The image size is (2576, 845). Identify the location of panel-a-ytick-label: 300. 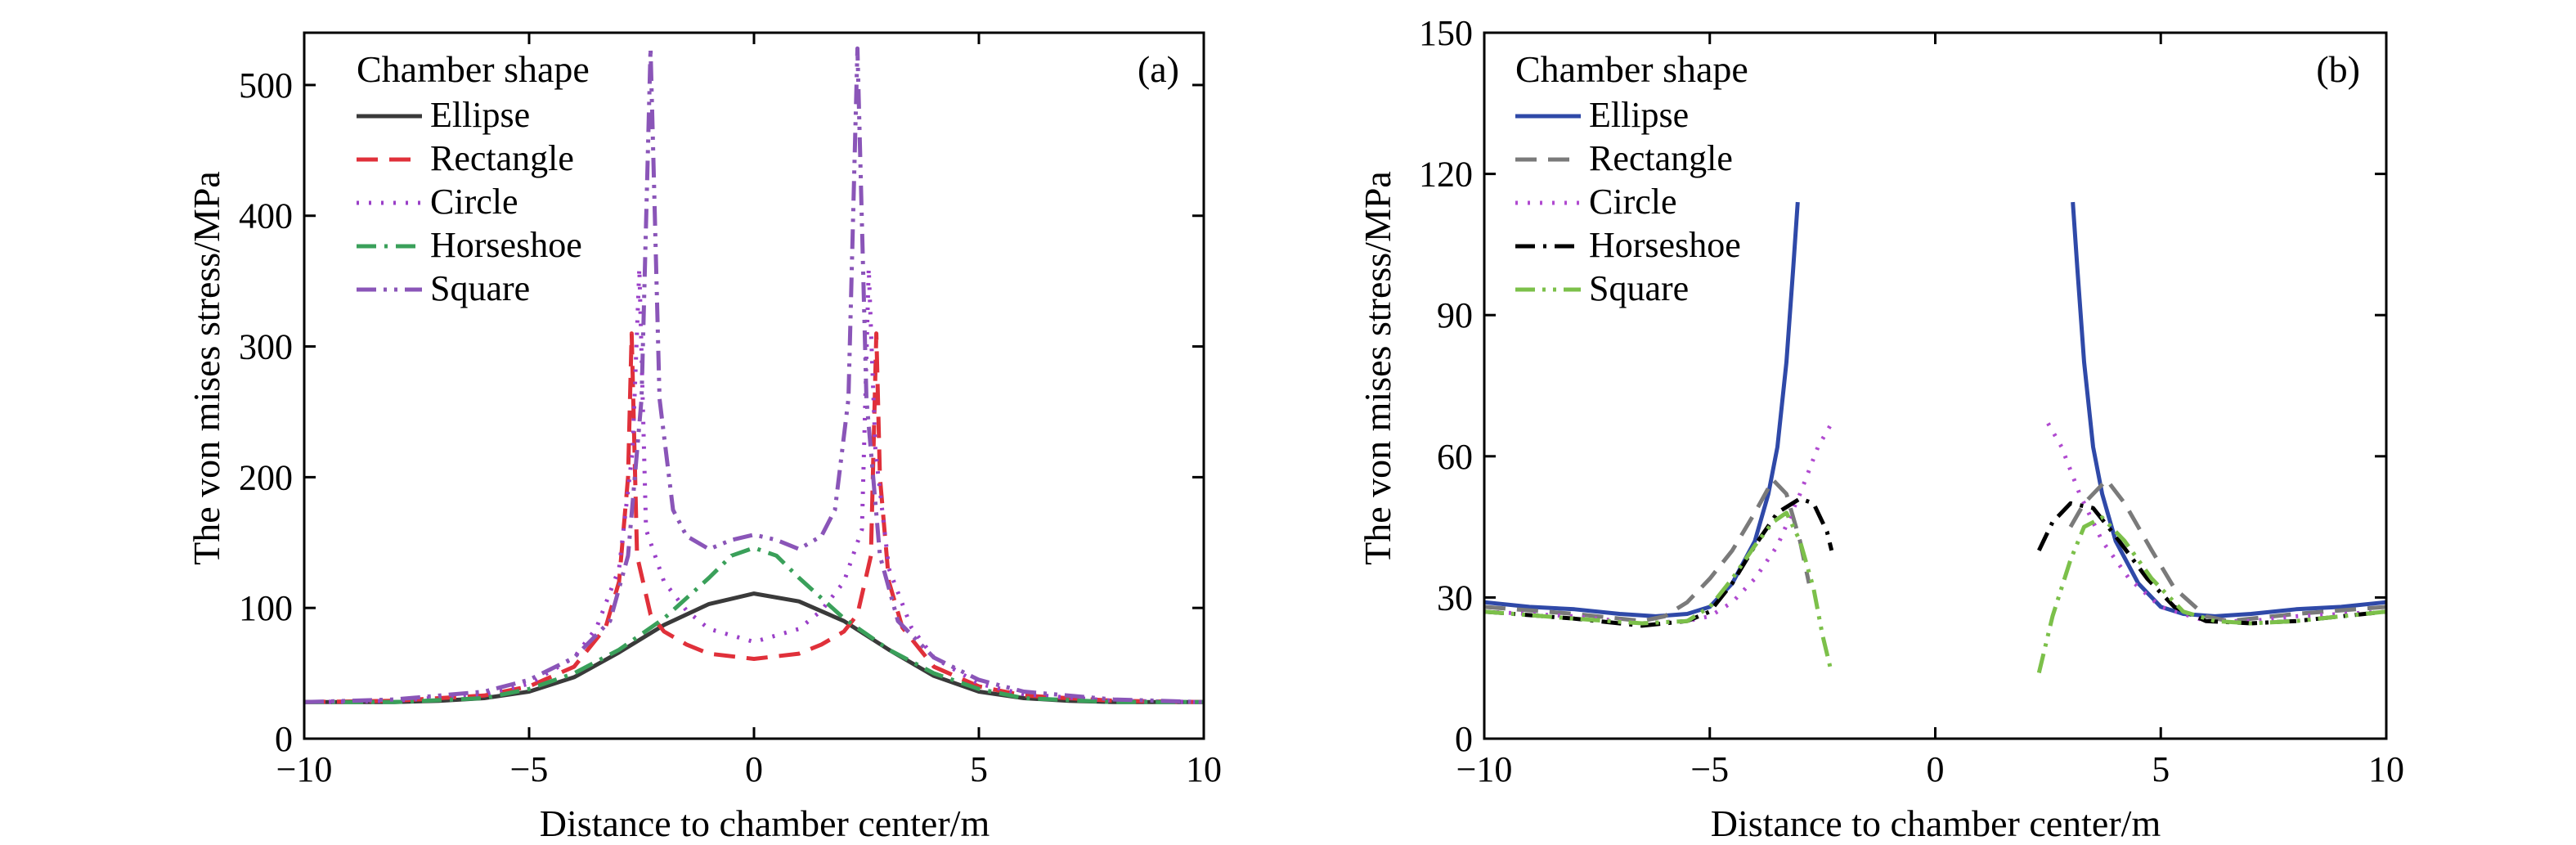
(266, 347).